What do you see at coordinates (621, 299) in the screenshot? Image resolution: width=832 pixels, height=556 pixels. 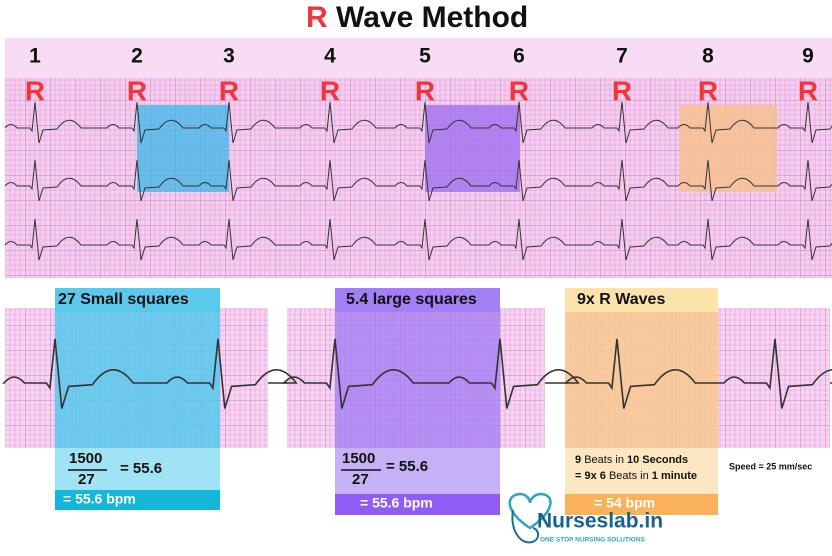 I see `panel-heading: 9x R Waves` at bounding box center [621, 299].